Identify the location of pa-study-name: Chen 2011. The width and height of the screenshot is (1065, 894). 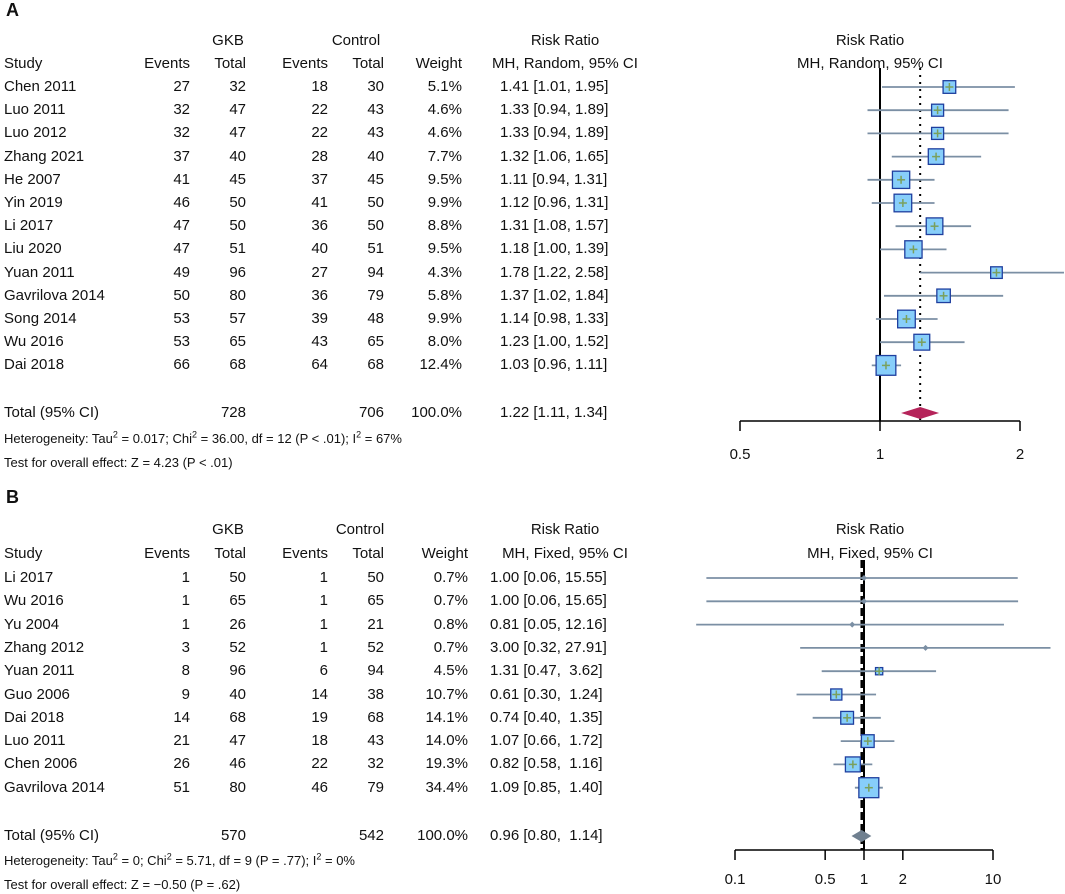
(40, 86).